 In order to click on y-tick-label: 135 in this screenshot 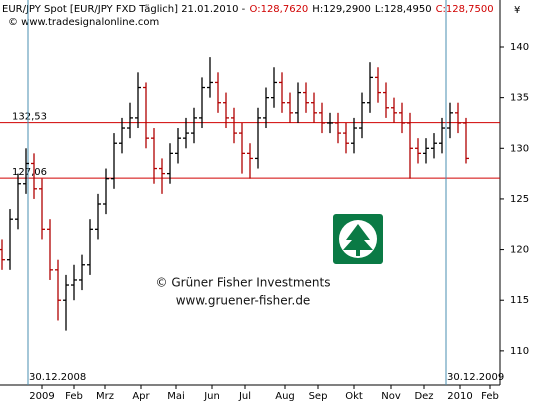, I will do `click(519, 98)`.